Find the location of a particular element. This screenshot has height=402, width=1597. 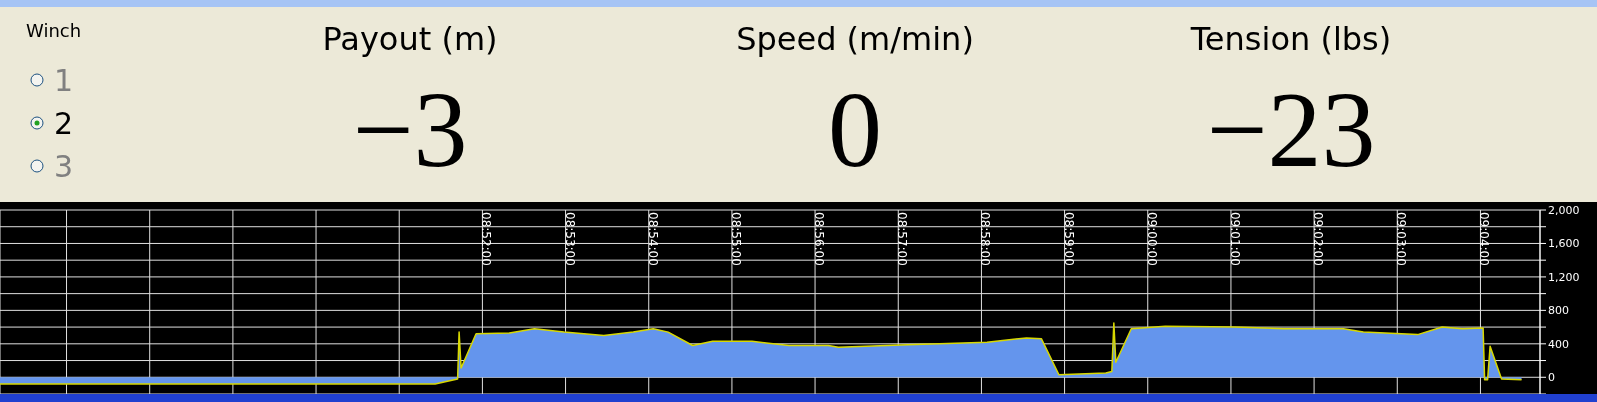

x-tick-label: 08:55:00 is located at coordinates (735, 239).